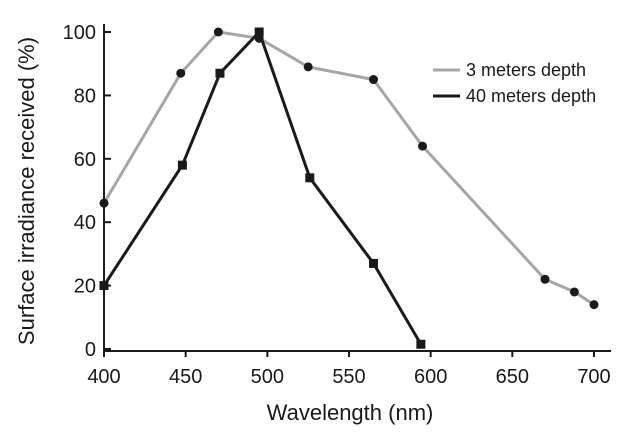 Image resolution: width=626 pixels, height=439 pixels. I want to click on legend-label-3m: 3 meters depth, so click(526, 70).